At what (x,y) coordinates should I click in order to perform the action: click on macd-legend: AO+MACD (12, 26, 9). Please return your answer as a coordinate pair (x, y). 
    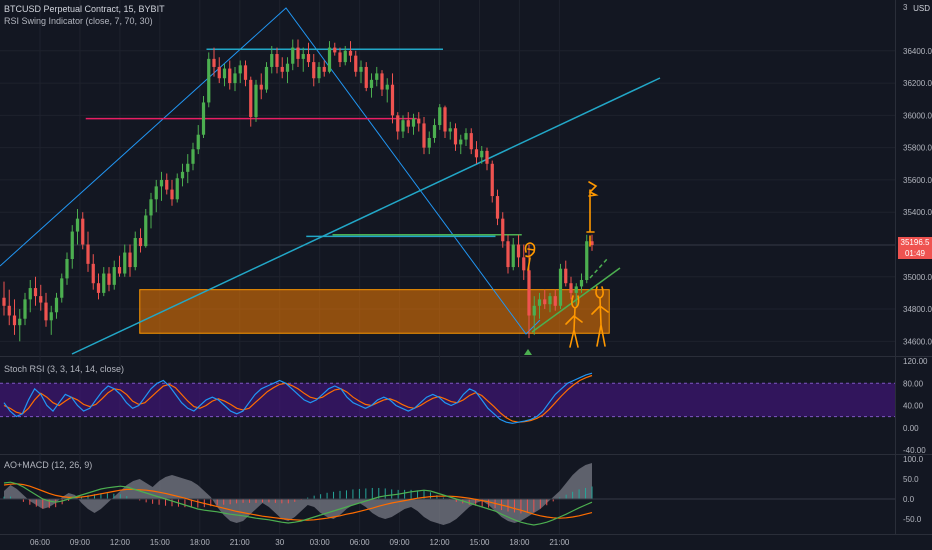
    Looking at the image, I should click on (48, 465).